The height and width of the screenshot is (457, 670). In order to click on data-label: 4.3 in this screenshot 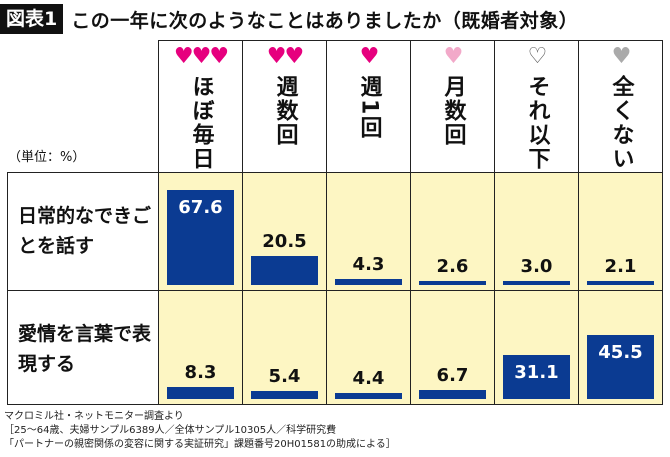, I will do `click(368, 264)`.